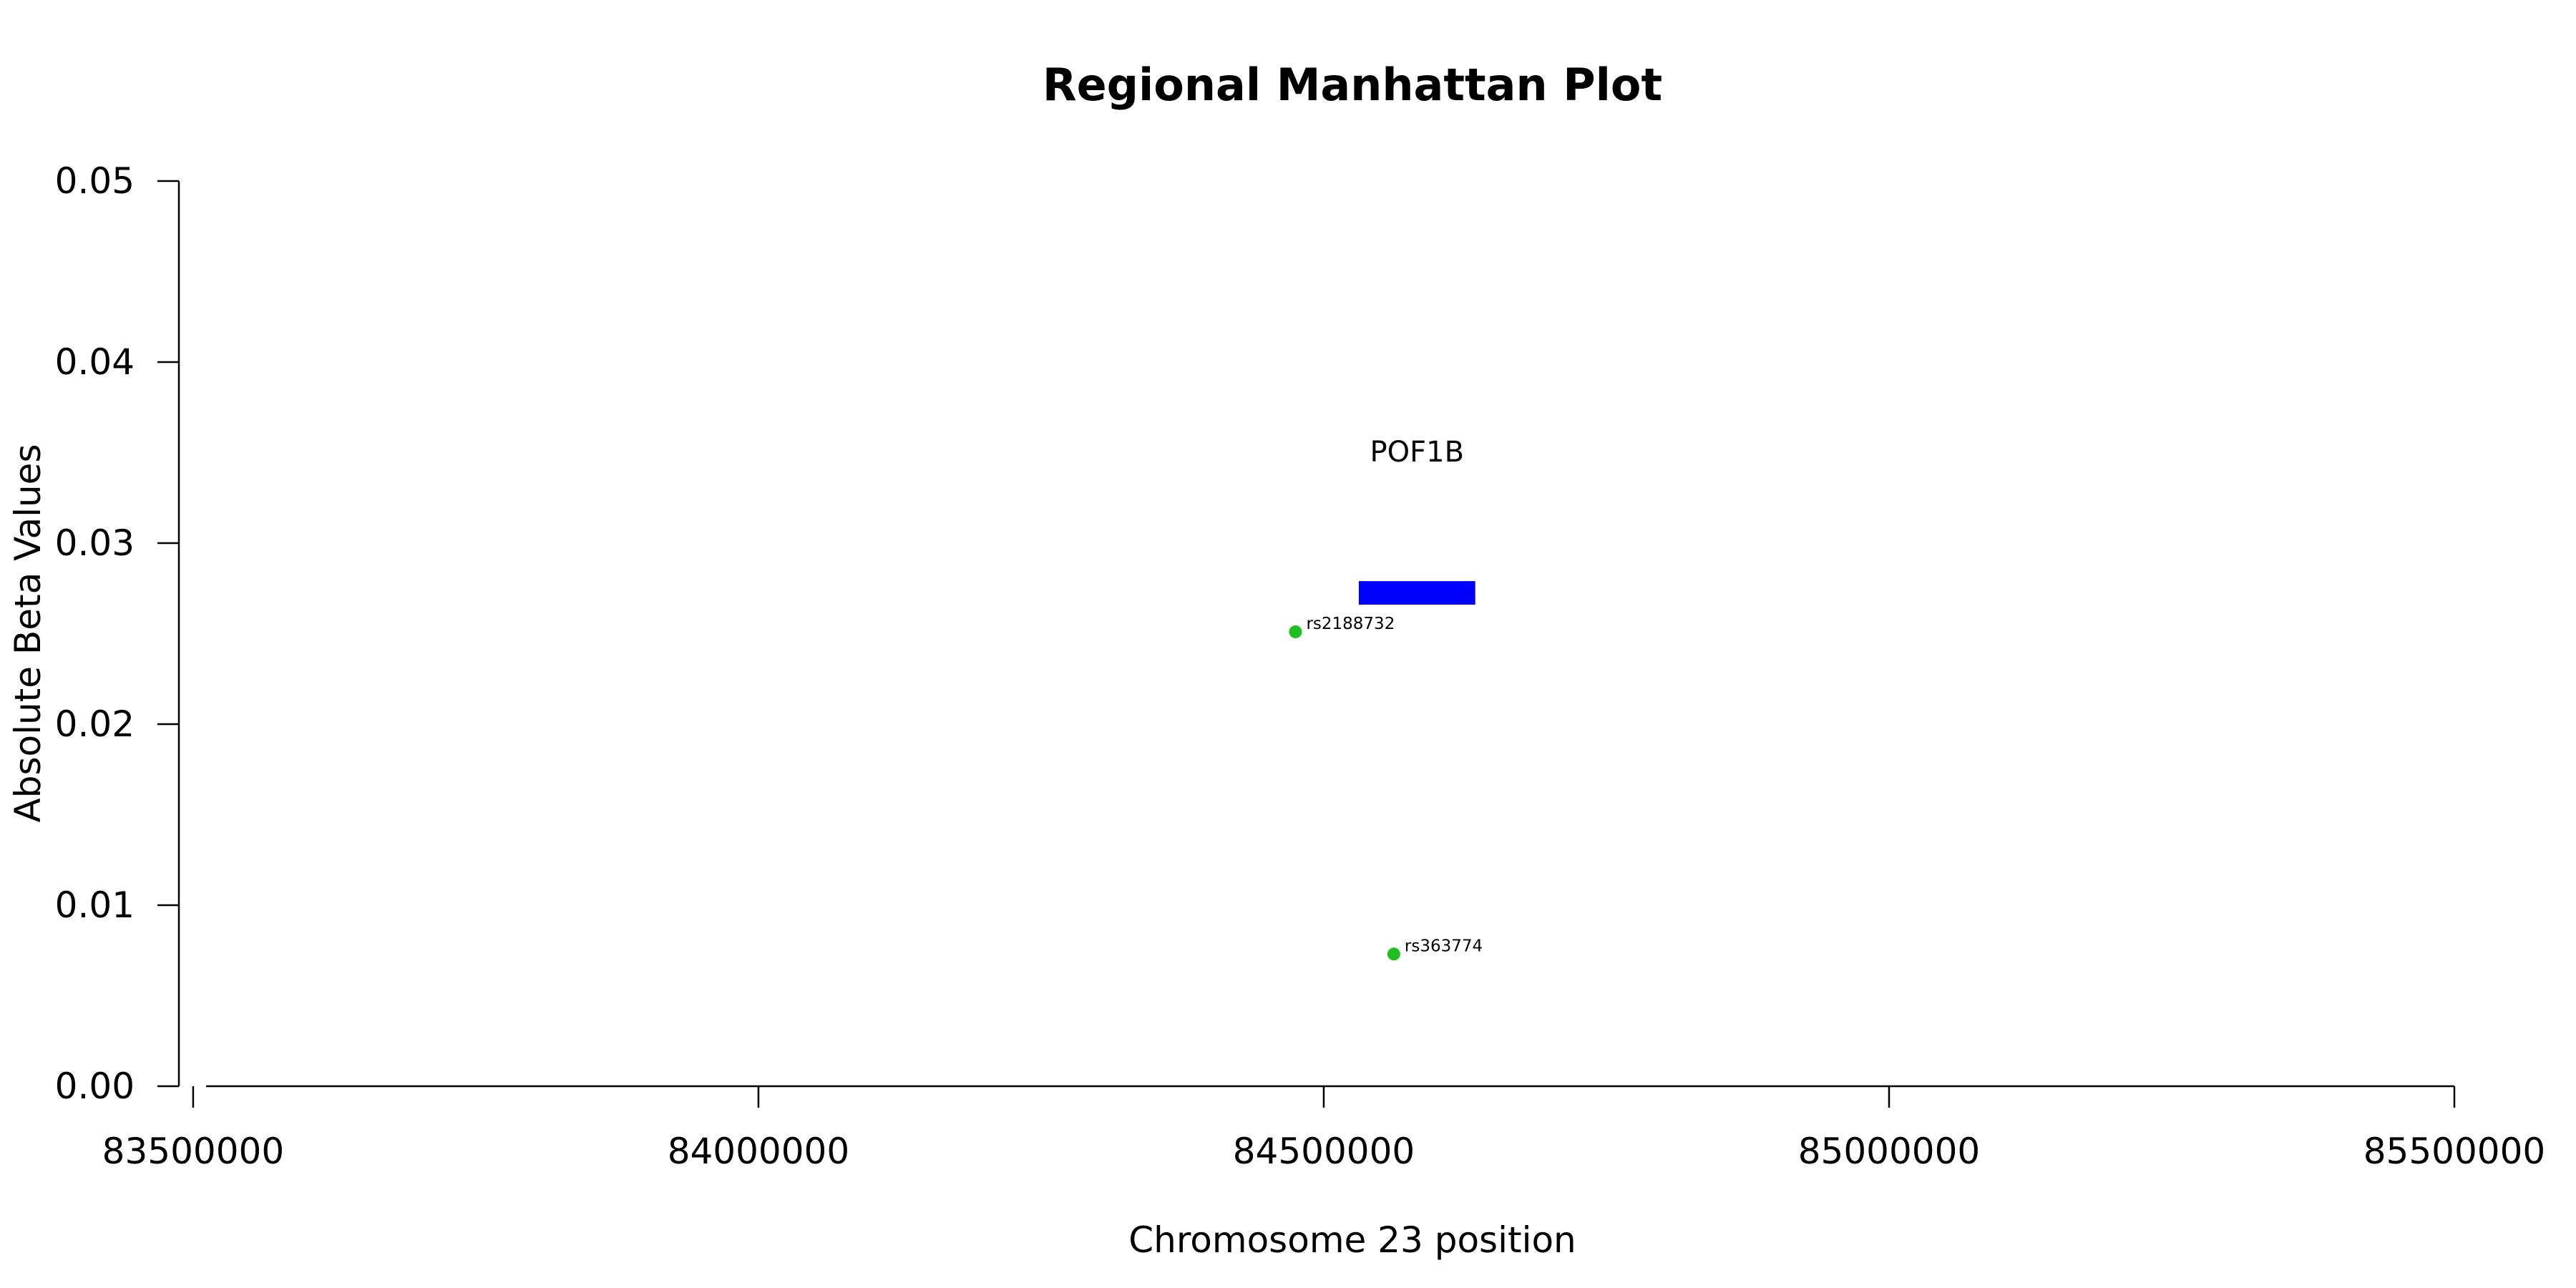  I want to click on x-tick-label: 84500000, so click(1324, 1151).